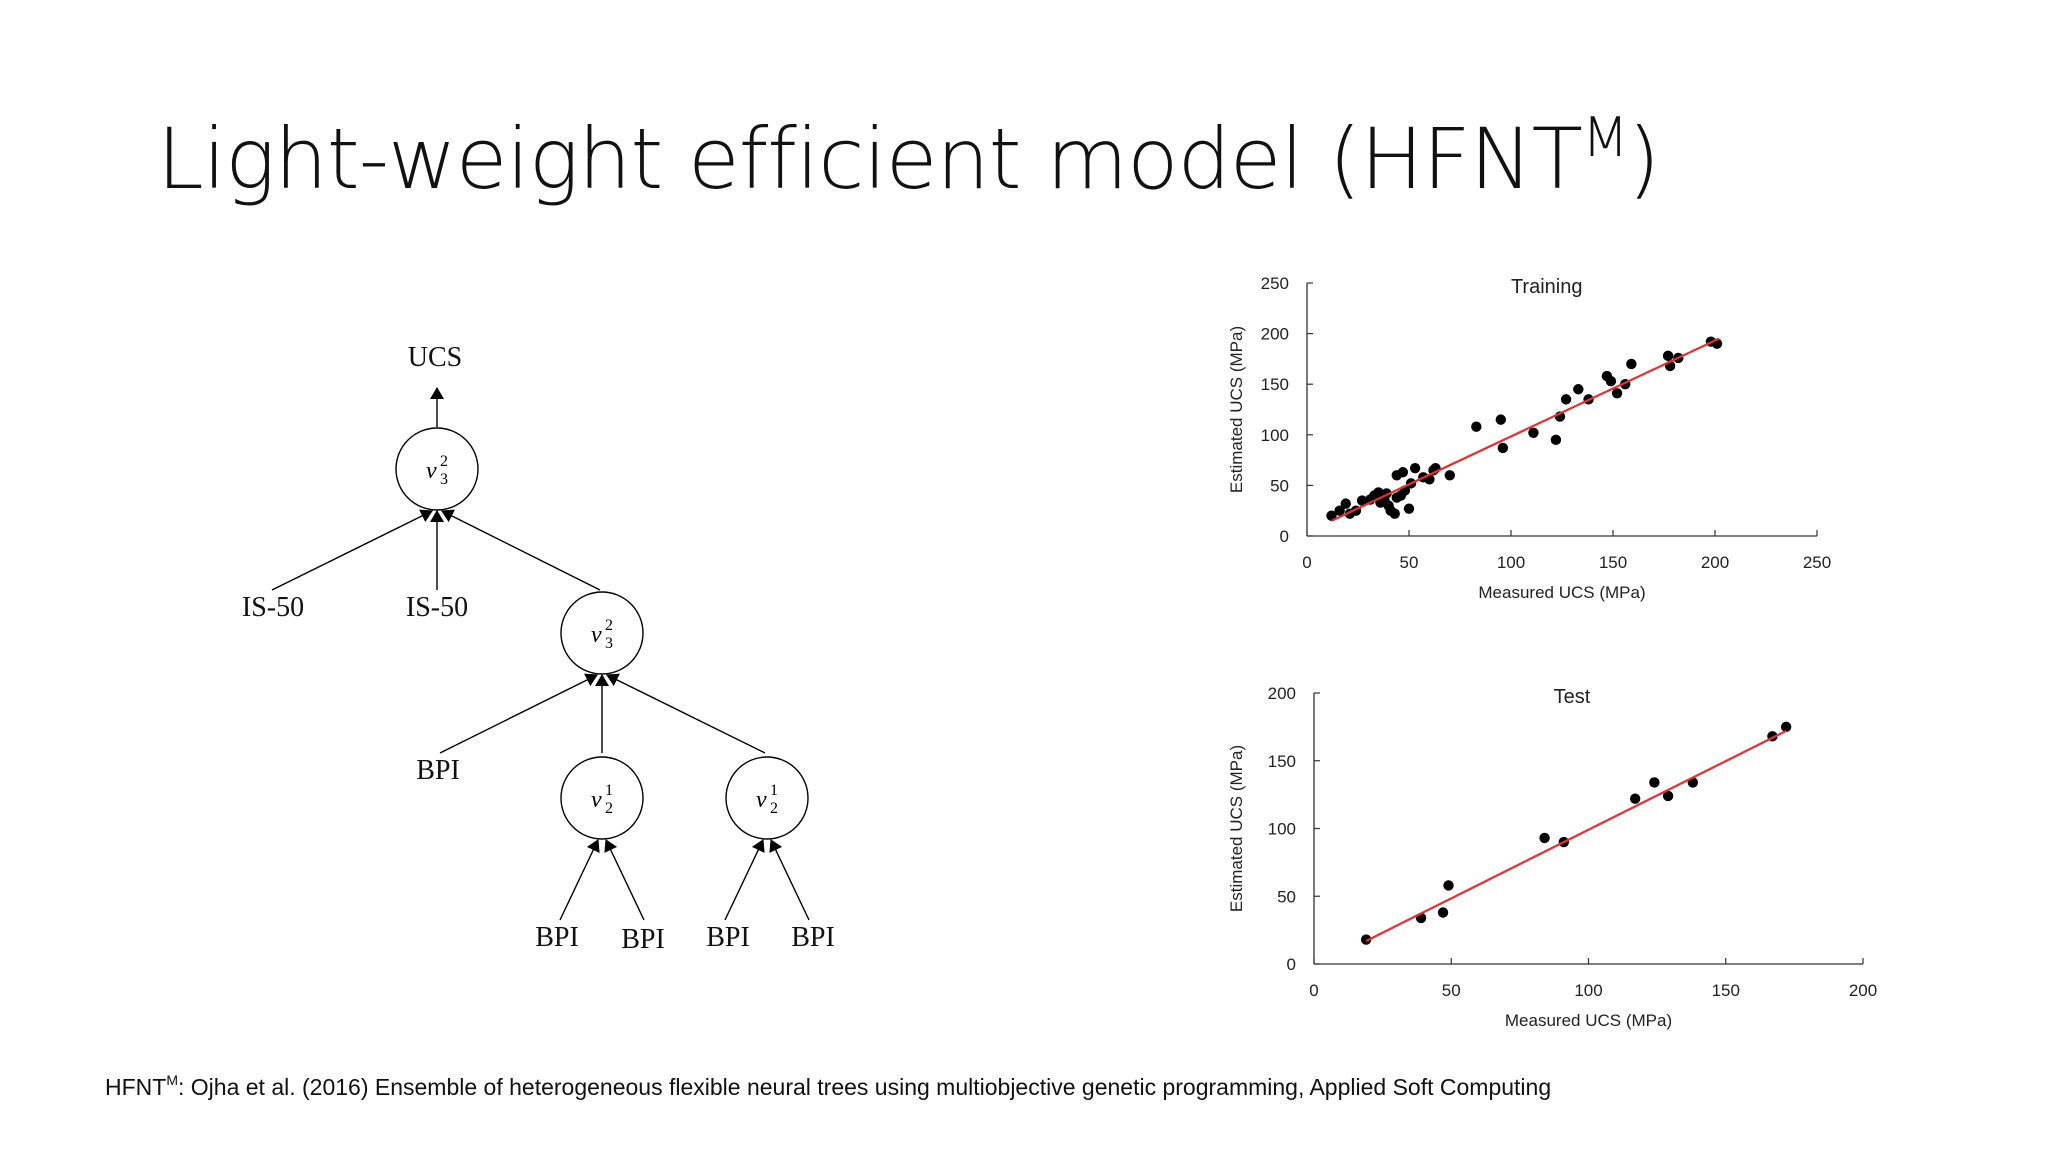 The height and width of the screenshot is (1152, 2048). Describe the element at coordinates (870, 159) in the screenshot. I see `title-main: Light-weight efficient model (HFNT` at that location.